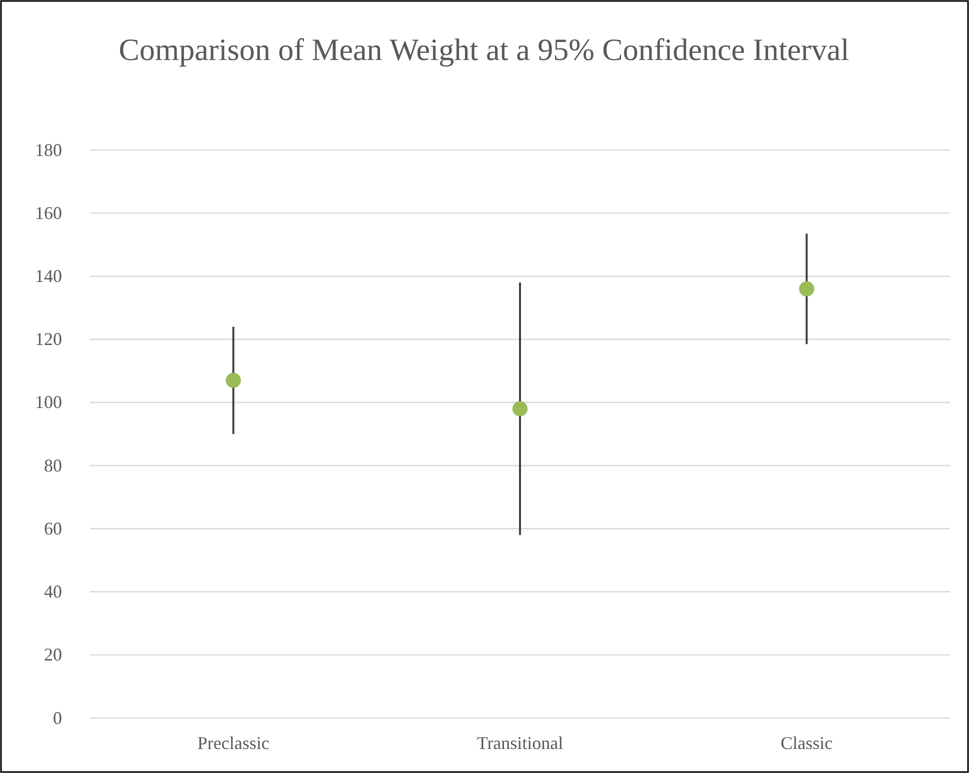 Image resolution: width=969 pixels, height=773 pixels. Describe the element at coordinates (484, 49) in the screenshot. I see `chart-title: Comparison of Mean Weight at a 95% Confidence Interval` at that location.